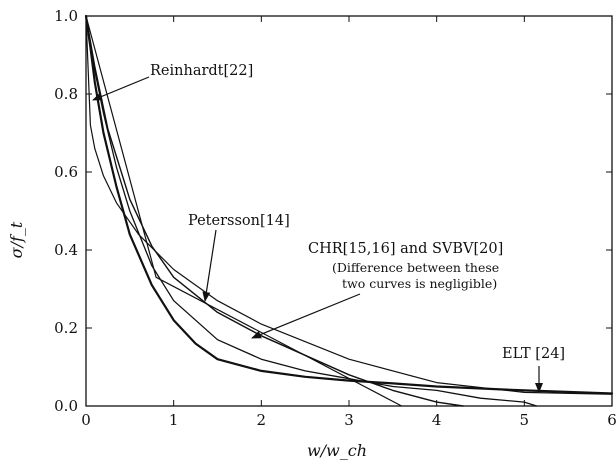  What do you see at coordinates (209, 265) in the screenshot?
I see `arrow-petersson` at bounding box center [209, 265].